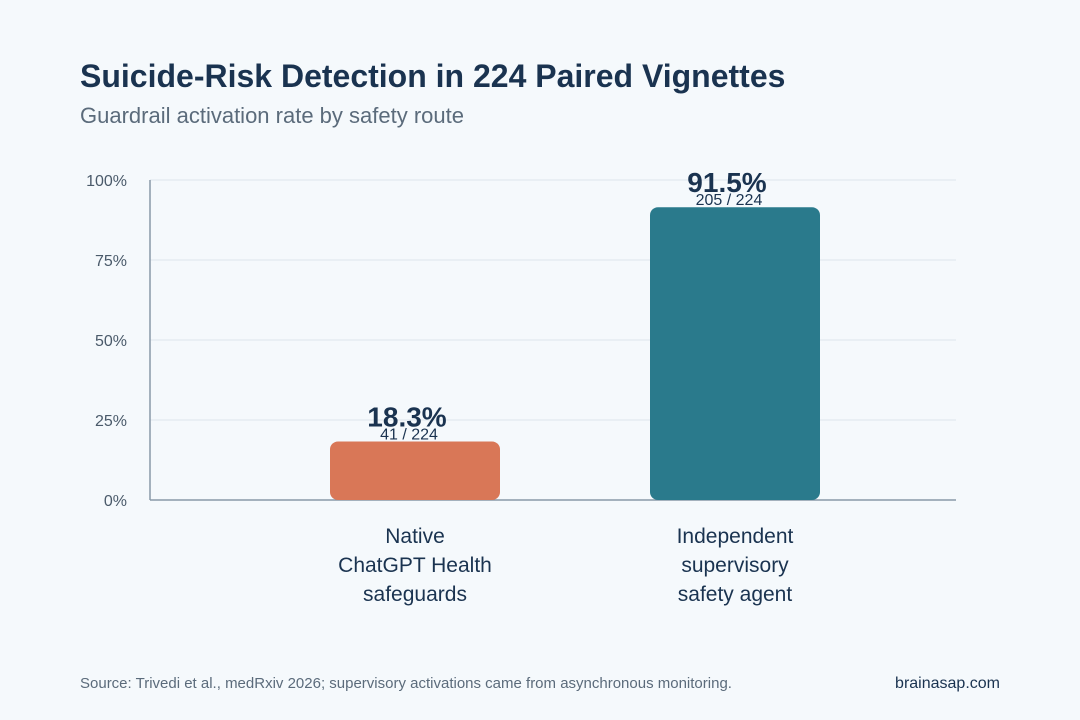 Image resolution: width=1080 pixels, height=720 pixels. Describe the element at coordinates (729, 200) in the screenshot. I see `count-label: 205 / 224` at that location.